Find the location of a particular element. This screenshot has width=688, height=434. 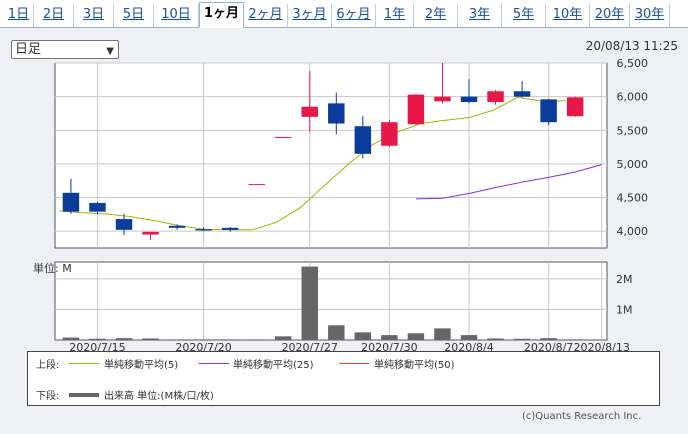

tab-16: 30年 is located at coordinates (650, 15).